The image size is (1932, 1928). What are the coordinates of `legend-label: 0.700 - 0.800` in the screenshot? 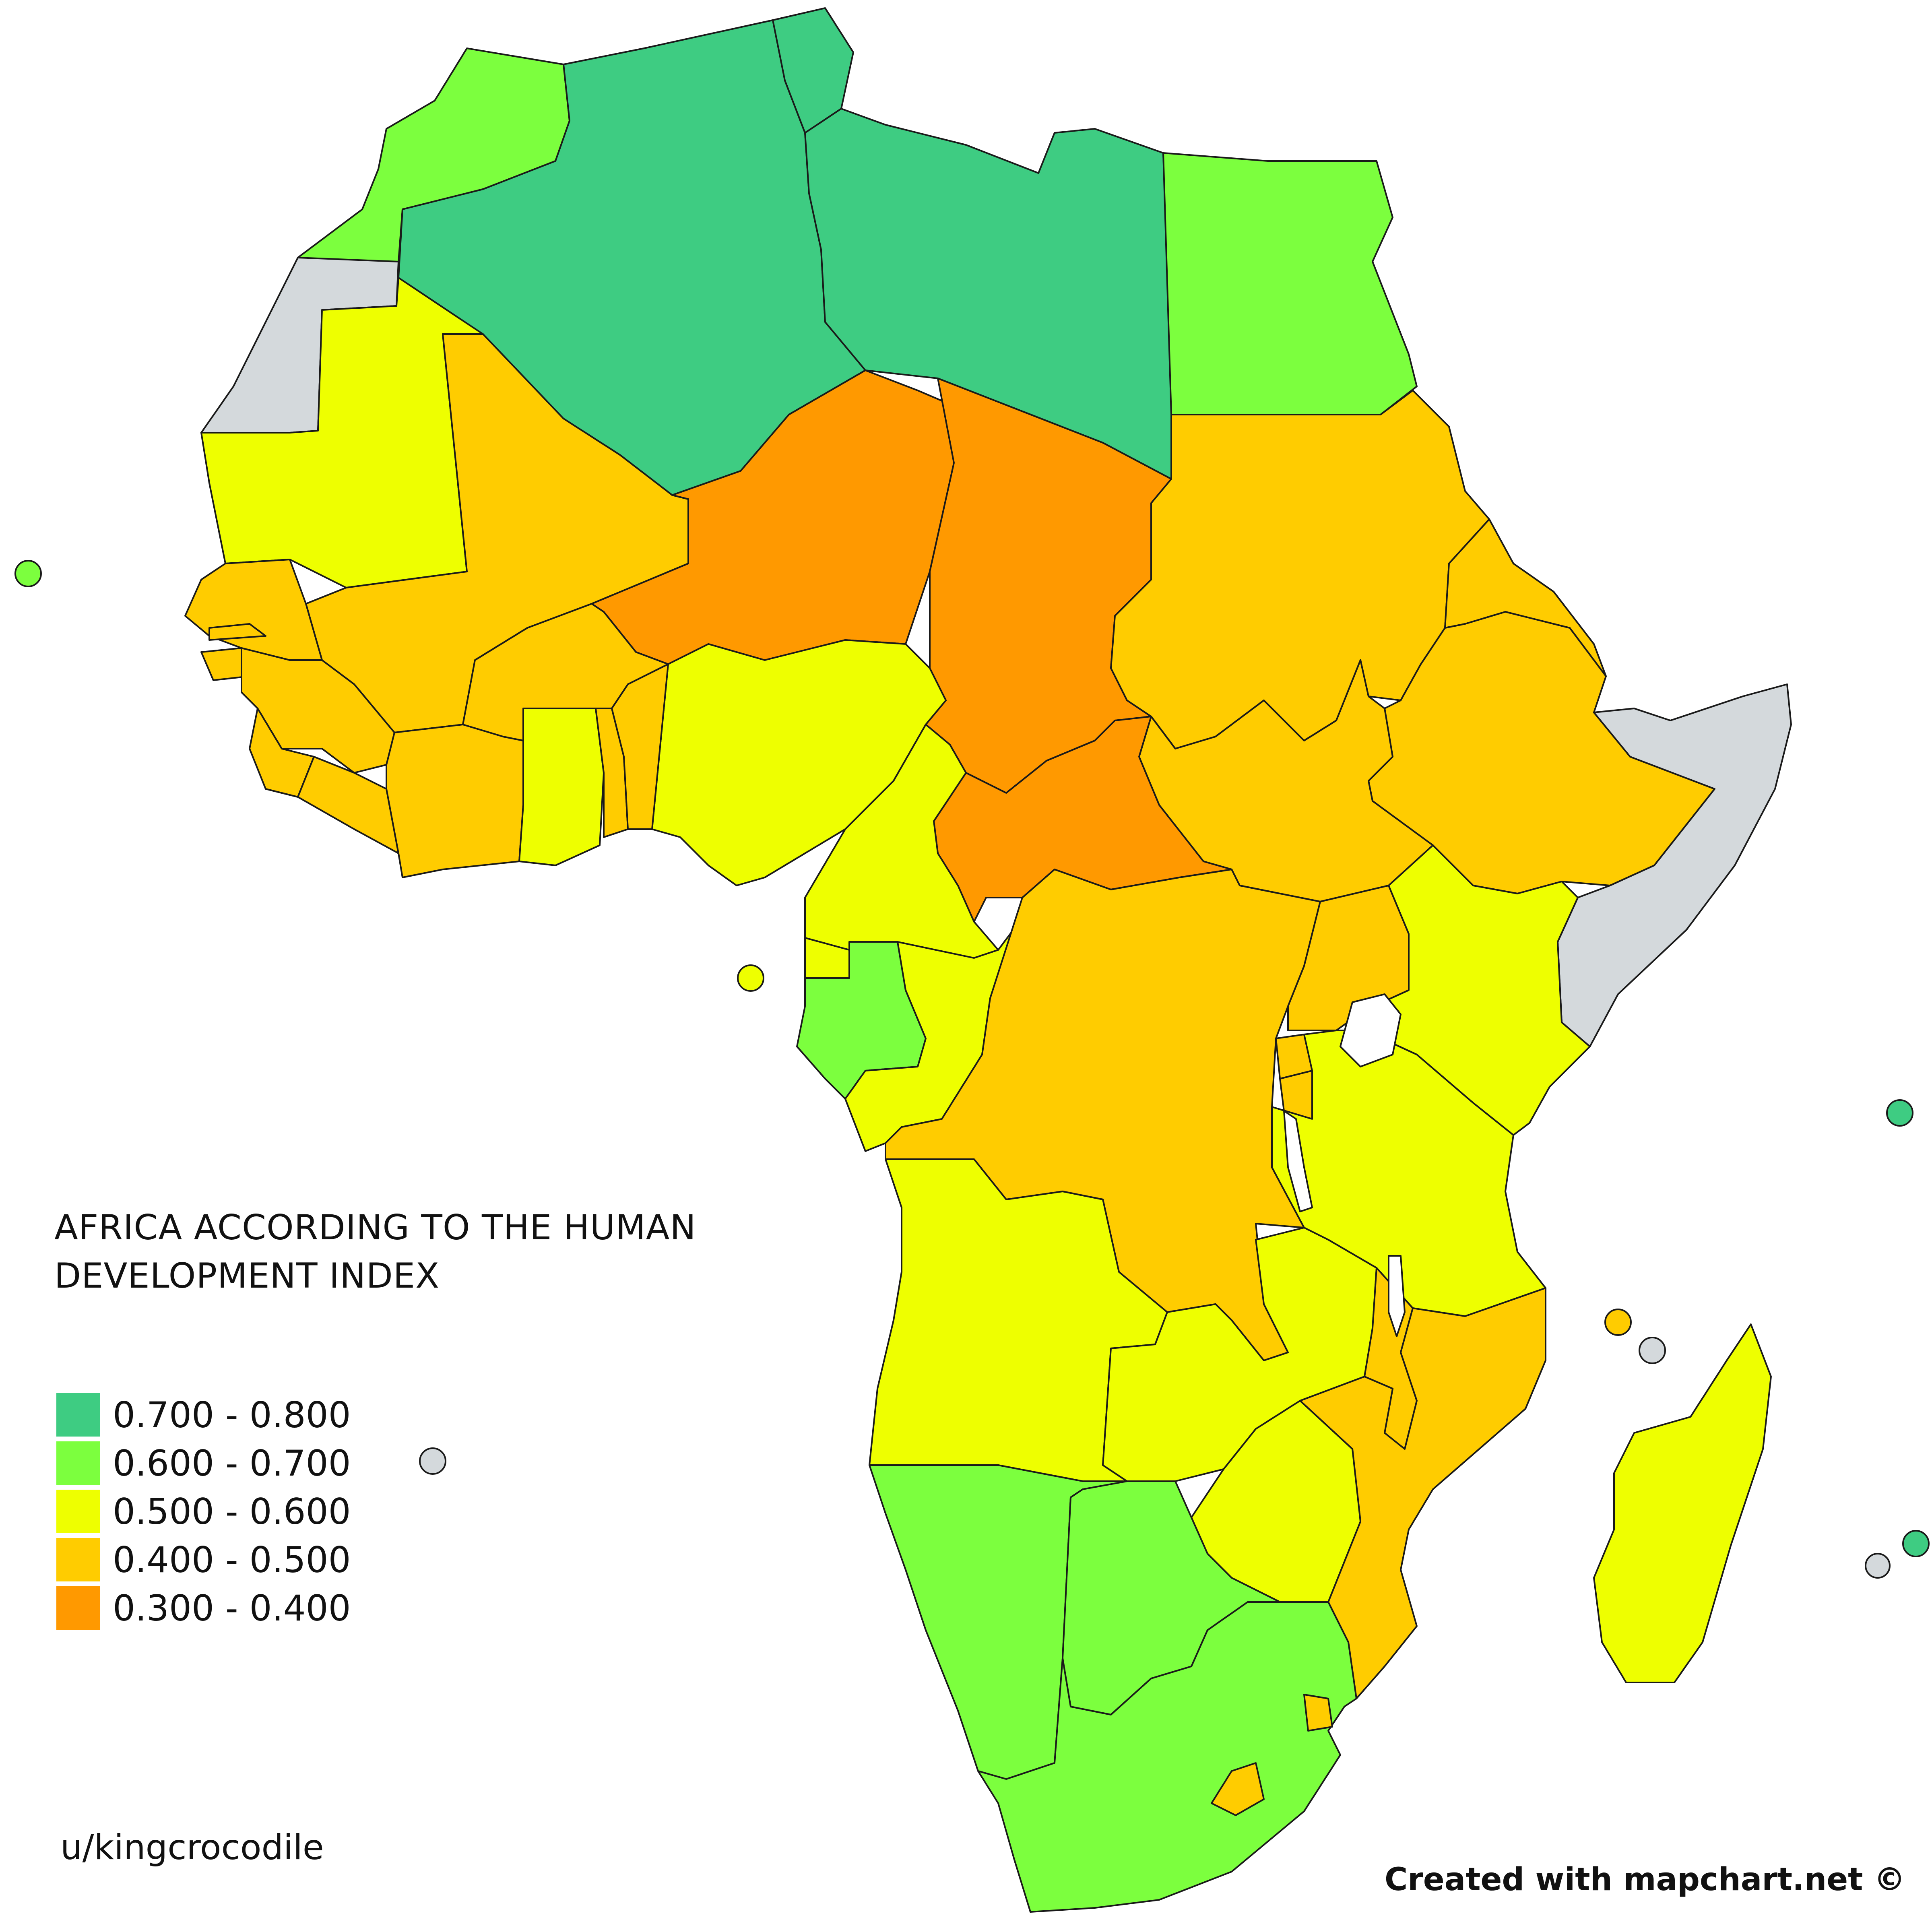 It's located at (232, 1415).